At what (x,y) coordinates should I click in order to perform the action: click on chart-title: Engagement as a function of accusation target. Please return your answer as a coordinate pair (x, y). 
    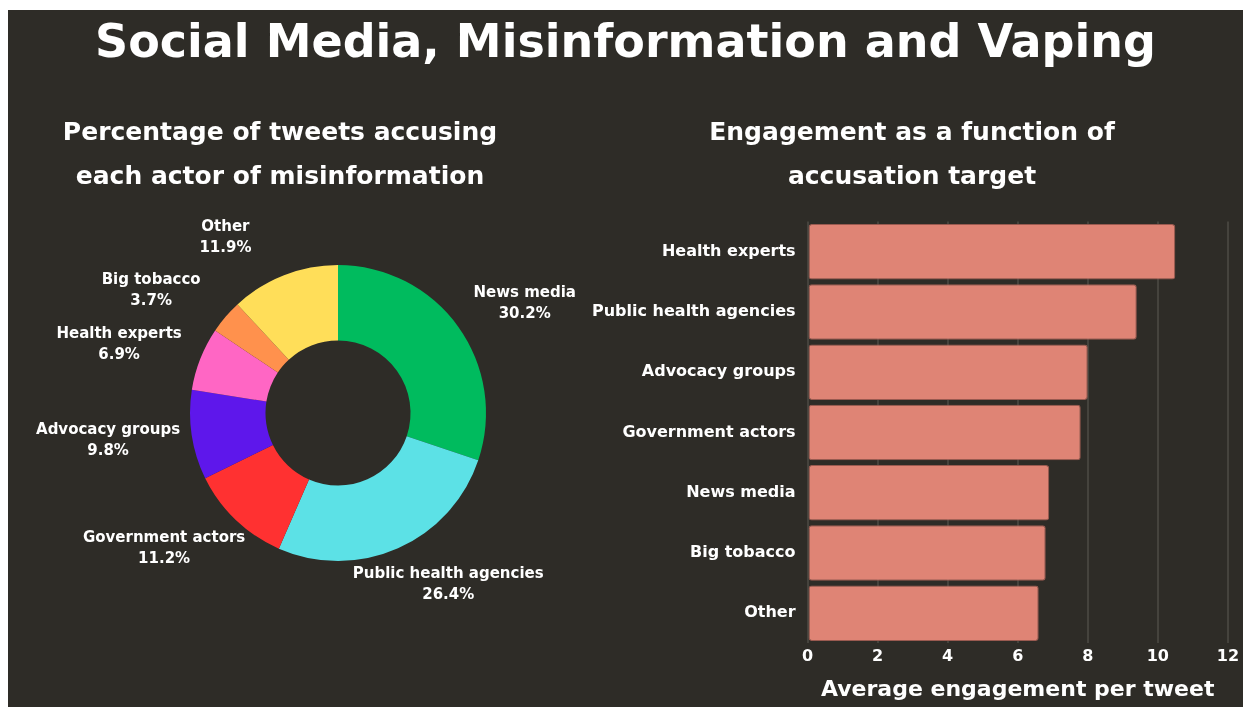
    Looking at the image, I should click on (912, 154).